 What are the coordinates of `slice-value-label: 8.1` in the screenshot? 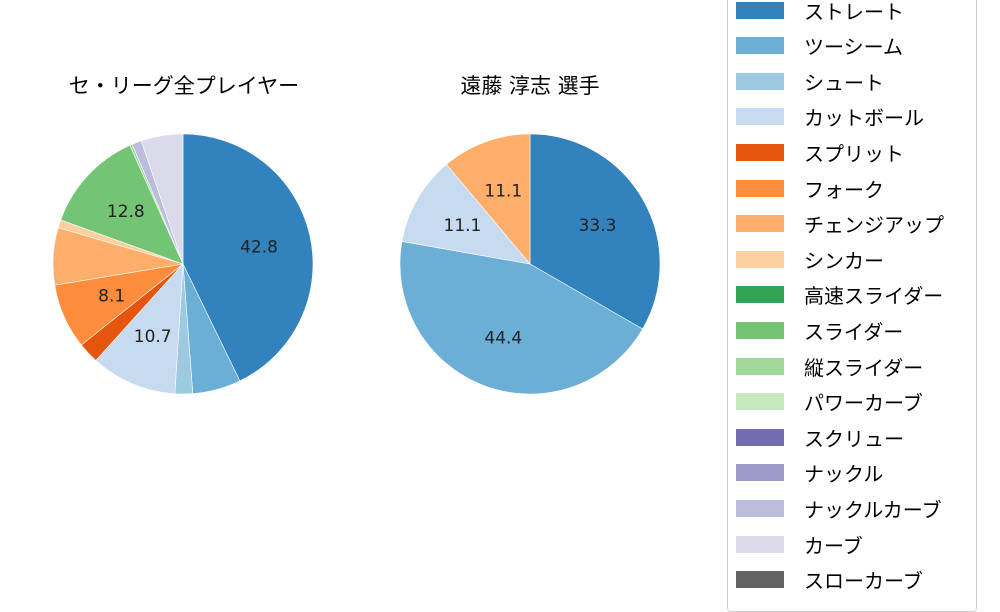 It's located at (111, 297).